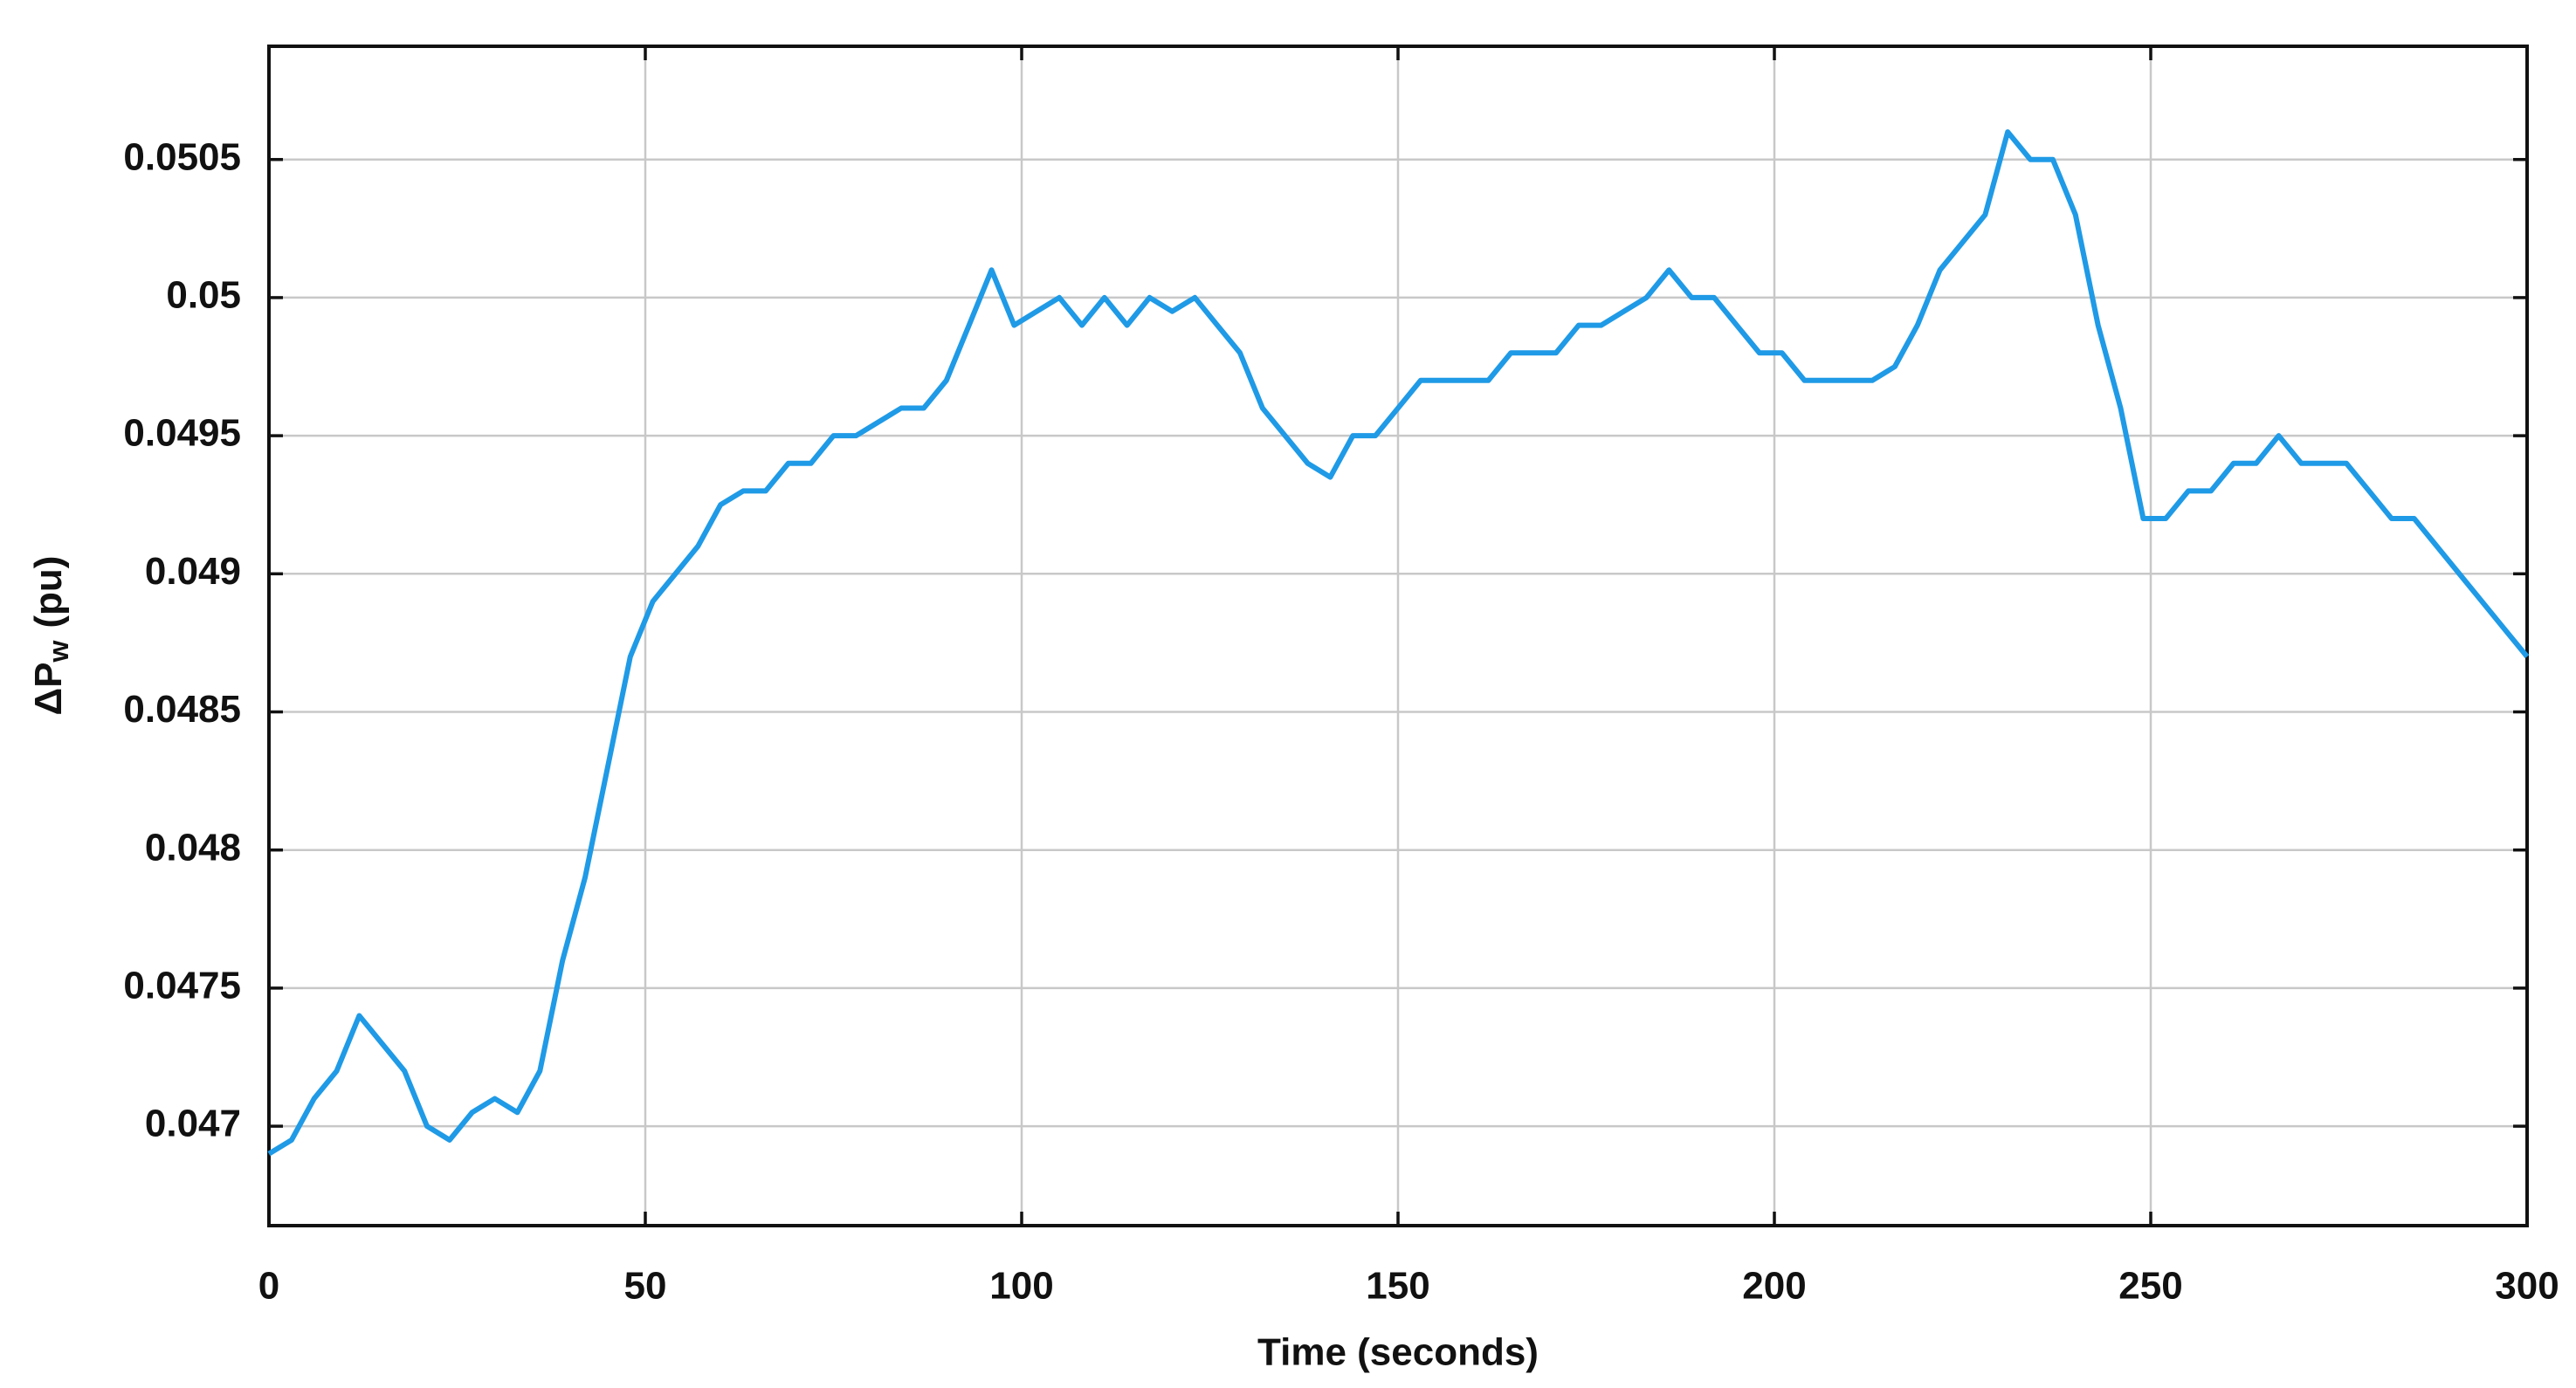  What do you see at coordinates (182, 434) in the screenshot?
I see `y-tick-label: 0.0495` at bounding box center [182, 434].